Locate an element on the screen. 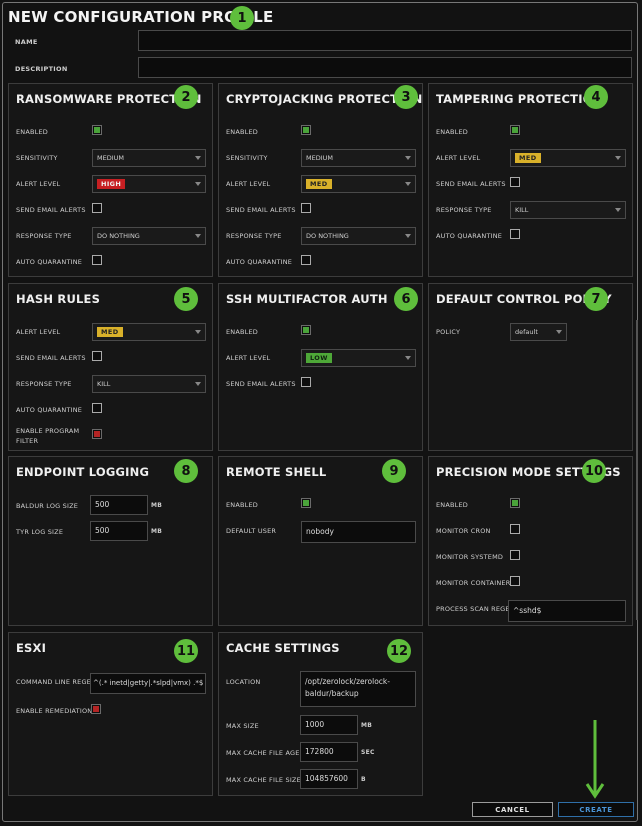 The height and width of the screenshot is (826, 642). ransomware-alert-level-select: HIGH is located at coordinates (149, 184).